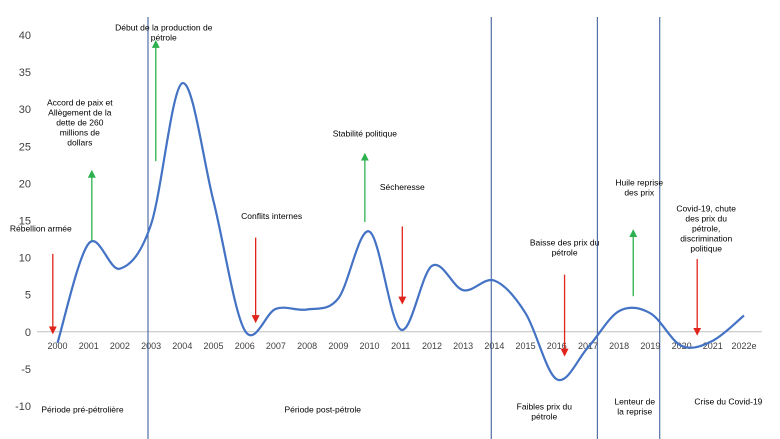 The width and height of the screenshot is (780, 439). Describe the element at coordinates (25, 259) in the screenshot. I see `y-tick-label: 10` at that location.